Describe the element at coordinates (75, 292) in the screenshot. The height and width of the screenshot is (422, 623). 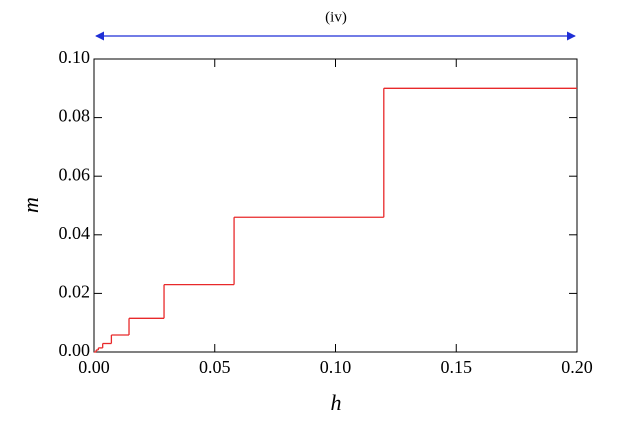
I see `y-tick-label: 0.02` at that location.